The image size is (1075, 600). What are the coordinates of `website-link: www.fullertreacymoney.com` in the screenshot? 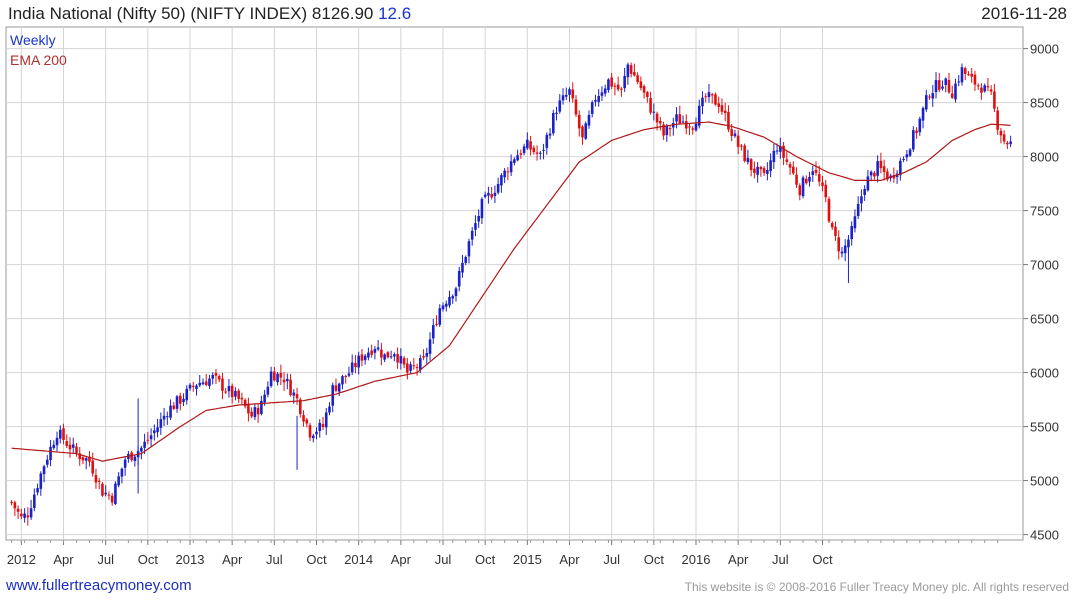 It's located at (99, 585).